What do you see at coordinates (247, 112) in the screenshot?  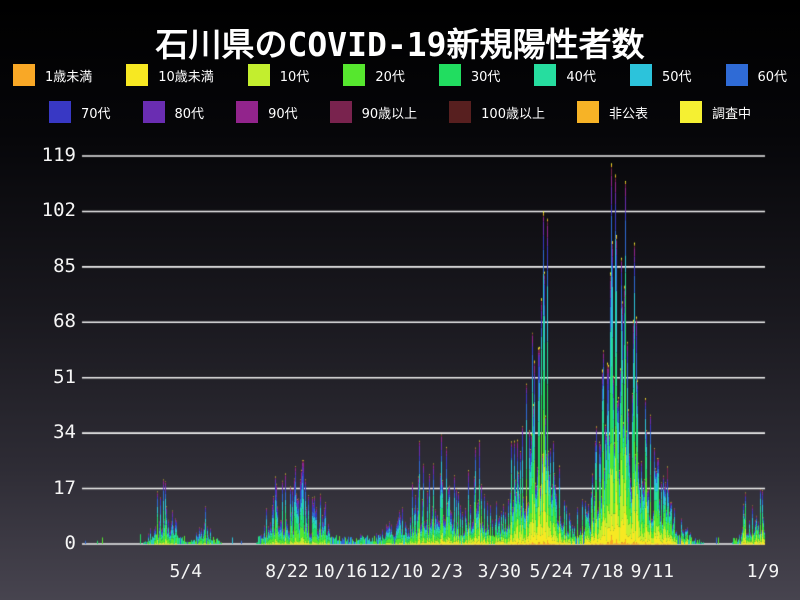 I see `age-90s-swatch-icon` at bounding box center [247, 112].